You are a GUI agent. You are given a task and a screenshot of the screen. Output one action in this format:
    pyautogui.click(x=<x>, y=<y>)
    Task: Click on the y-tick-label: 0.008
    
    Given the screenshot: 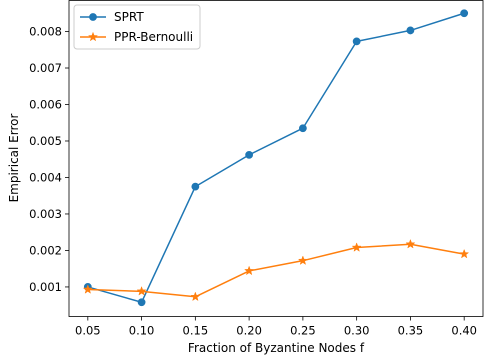 What is the action you would take?
    pyautogui.click(x=45, y=32)
    